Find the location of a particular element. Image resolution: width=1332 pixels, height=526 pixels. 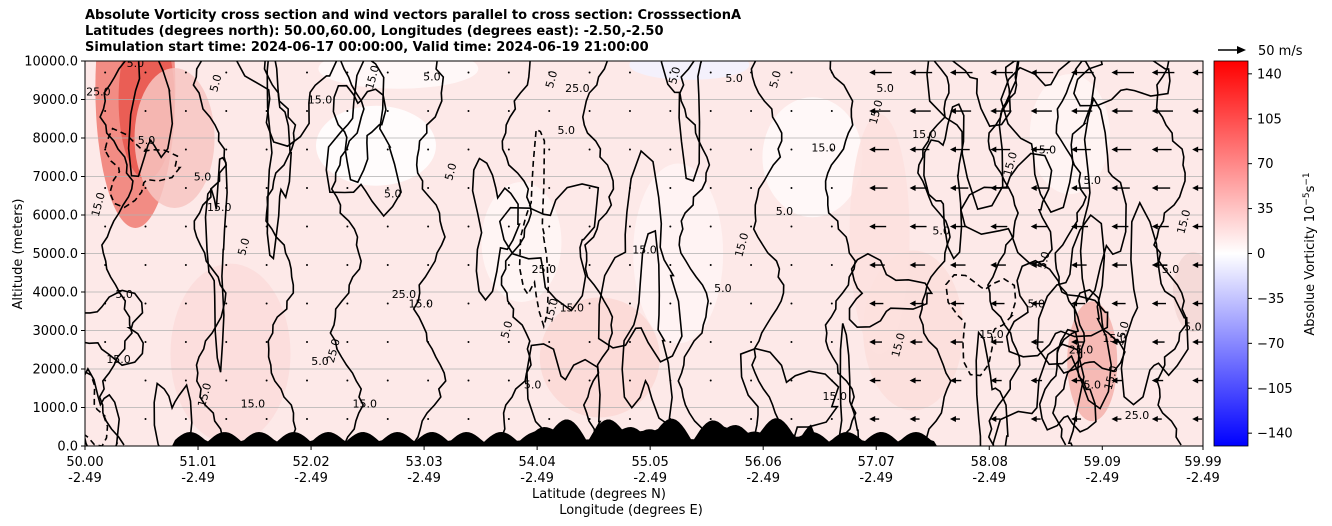

quiver-key-label: 50 m/s is located at coordinates (1280, 51).